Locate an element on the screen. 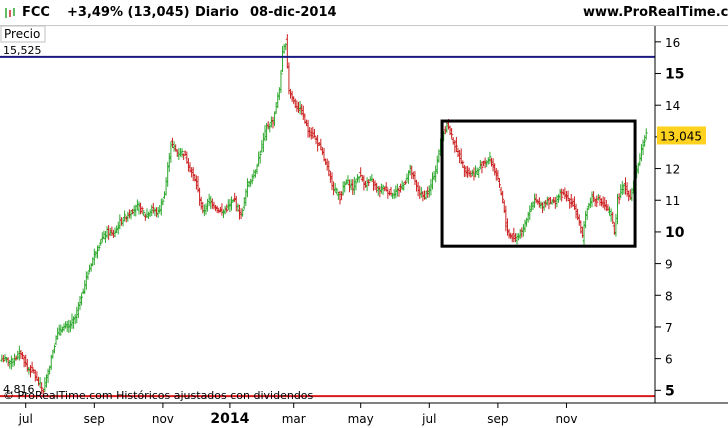  panel-label: Precio is located at coordinates (22, 34).